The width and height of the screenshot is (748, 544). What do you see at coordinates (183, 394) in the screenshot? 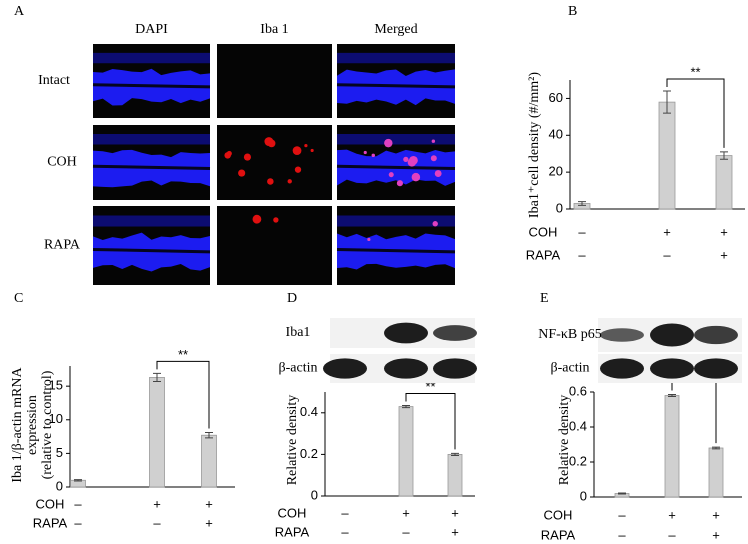
I see `significance-bracket` at bounding box center [183, 394].